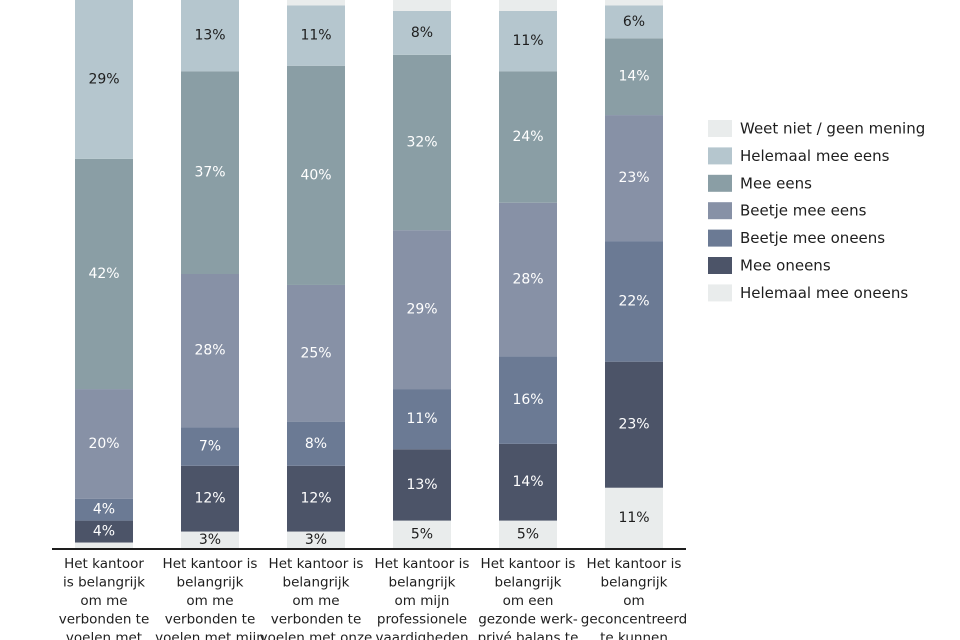 Image resolution: width=960 pixels, height=640 pixels. I want to click on data-label: 6%, so click(634, 22).